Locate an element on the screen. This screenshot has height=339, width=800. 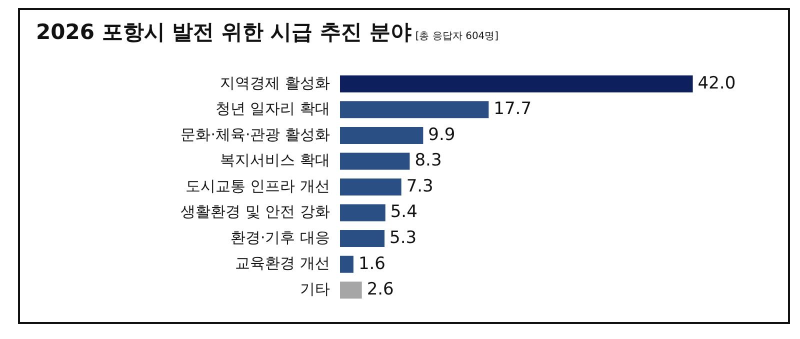
y-tick-label: 문화·체육·관광 활성화 is located at coordinates (255, 134).